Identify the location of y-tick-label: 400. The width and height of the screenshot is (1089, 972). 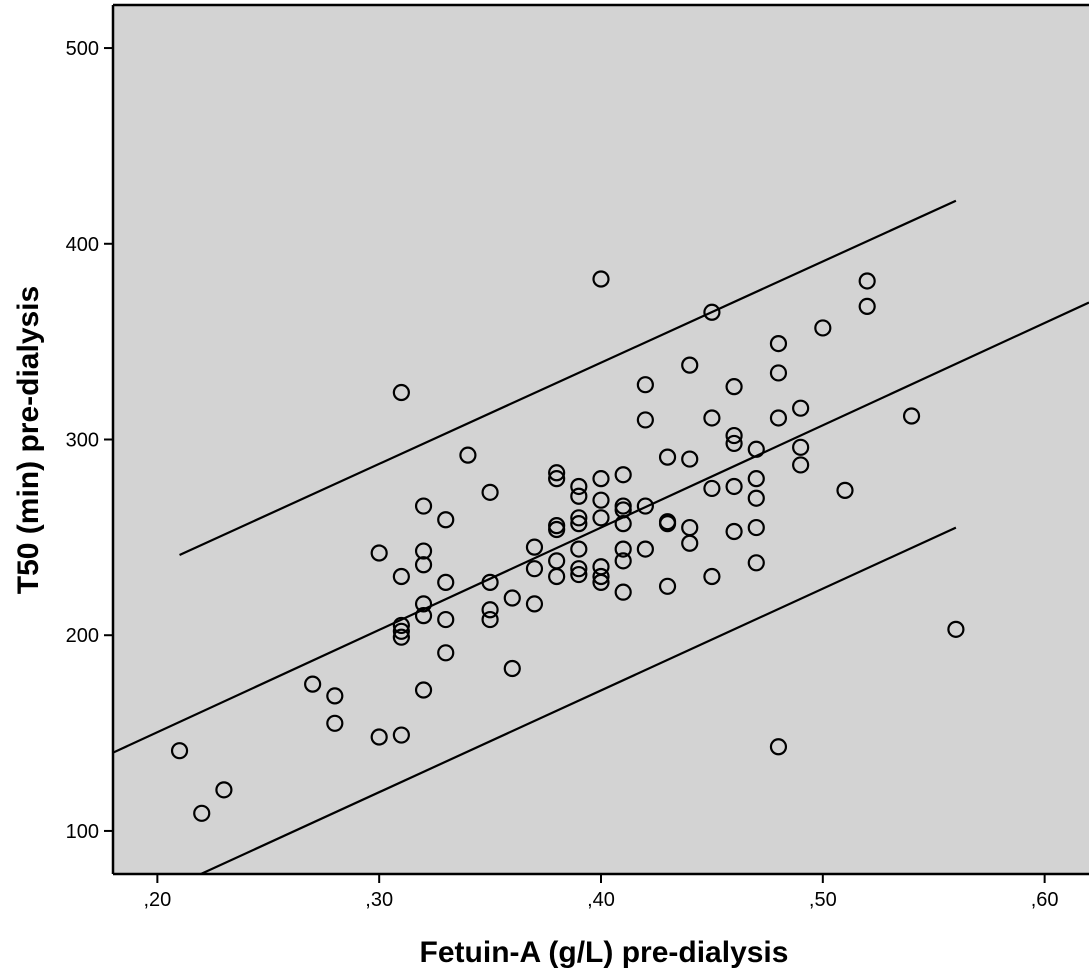
(82, 245).